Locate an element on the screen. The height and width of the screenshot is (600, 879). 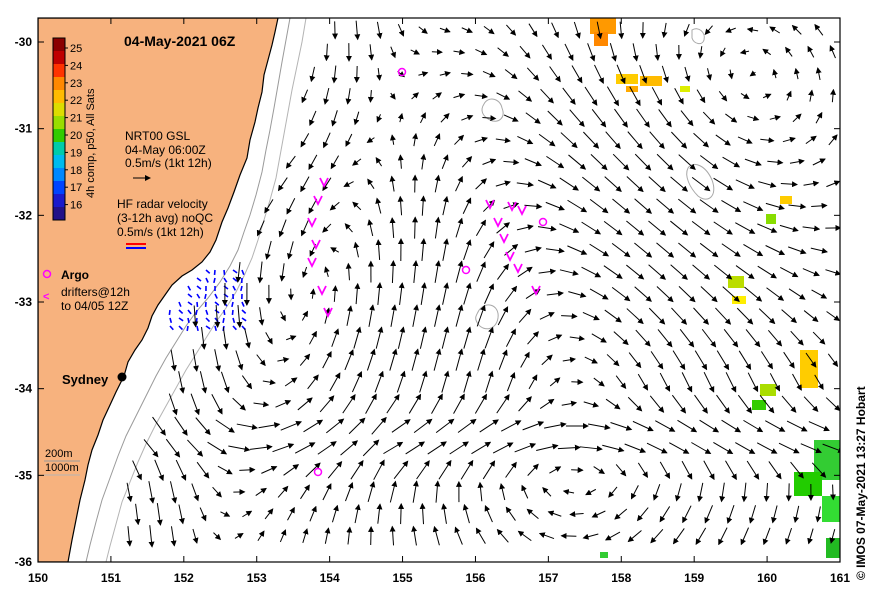
drifter-marker is located at coordinates (504, 239).